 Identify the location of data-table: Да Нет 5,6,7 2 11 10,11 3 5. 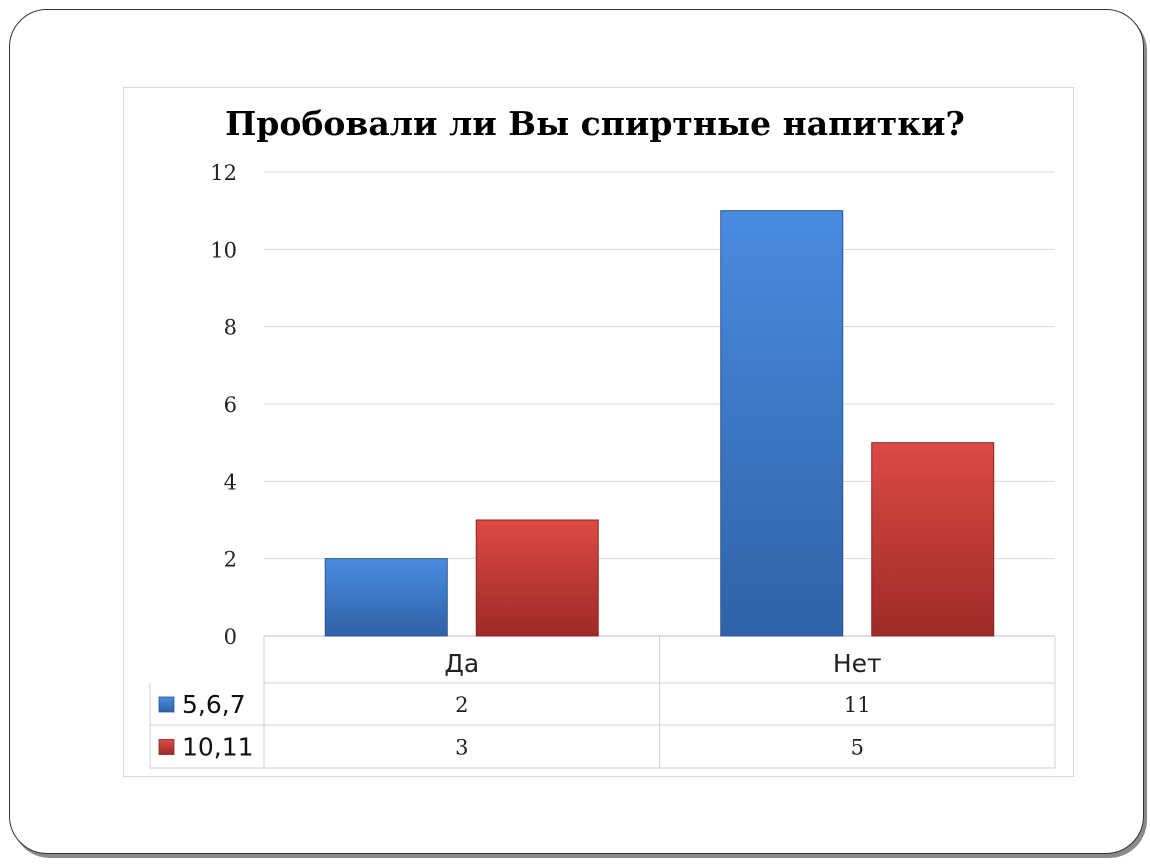
(602, 702).